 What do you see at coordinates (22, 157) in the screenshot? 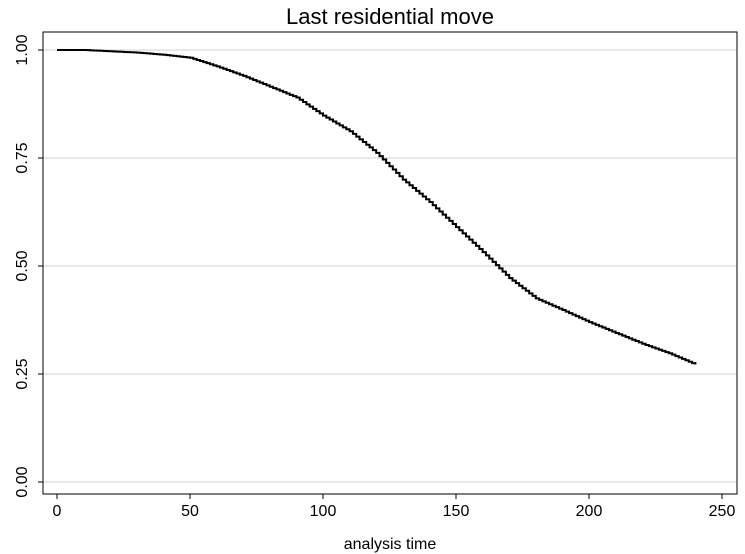
I see `y-tick-label-3: 0.75` at bounding box center [22, 157].